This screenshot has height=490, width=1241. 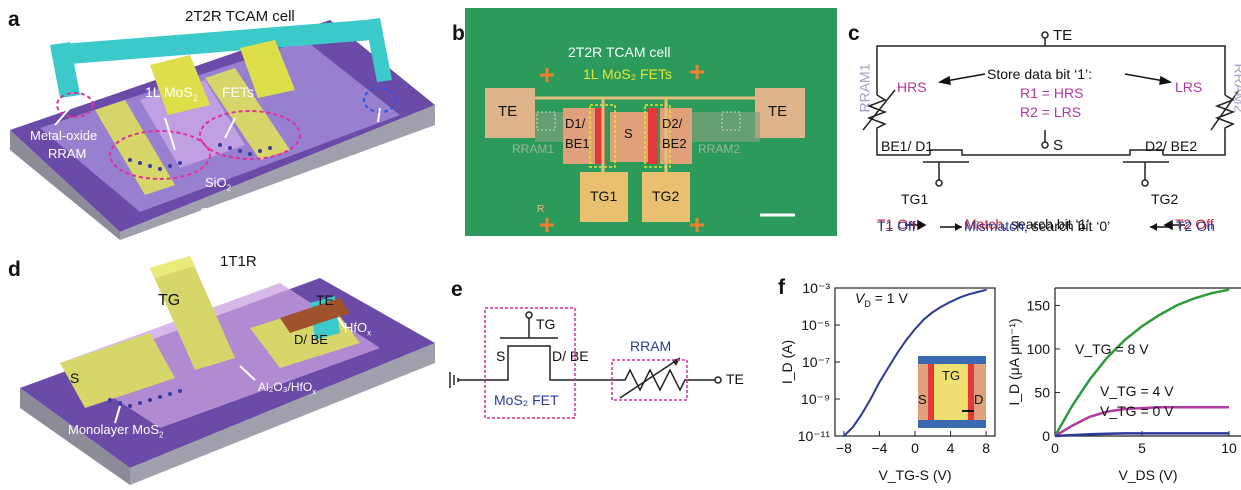 What do you see at coordinates (814, 436) in the screenshot?
I see `y-tick-label: 10⁻¹¹` at bounding box center [814, 436].